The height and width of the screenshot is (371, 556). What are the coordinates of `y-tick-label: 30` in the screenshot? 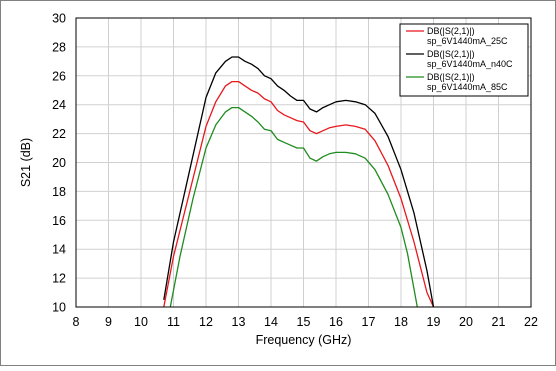 It's located at (59, 19).